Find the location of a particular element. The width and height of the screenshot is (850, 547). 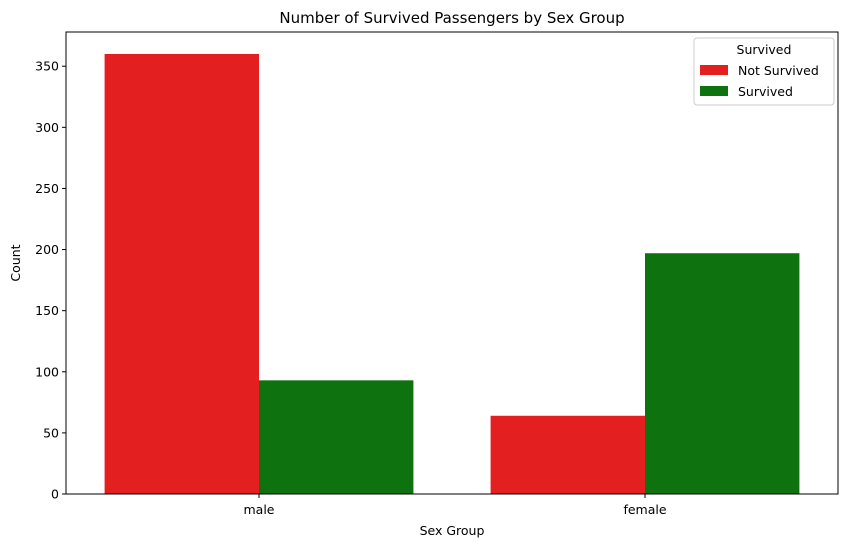

y-tick-label: 150 is located at coordinates (47, 310).